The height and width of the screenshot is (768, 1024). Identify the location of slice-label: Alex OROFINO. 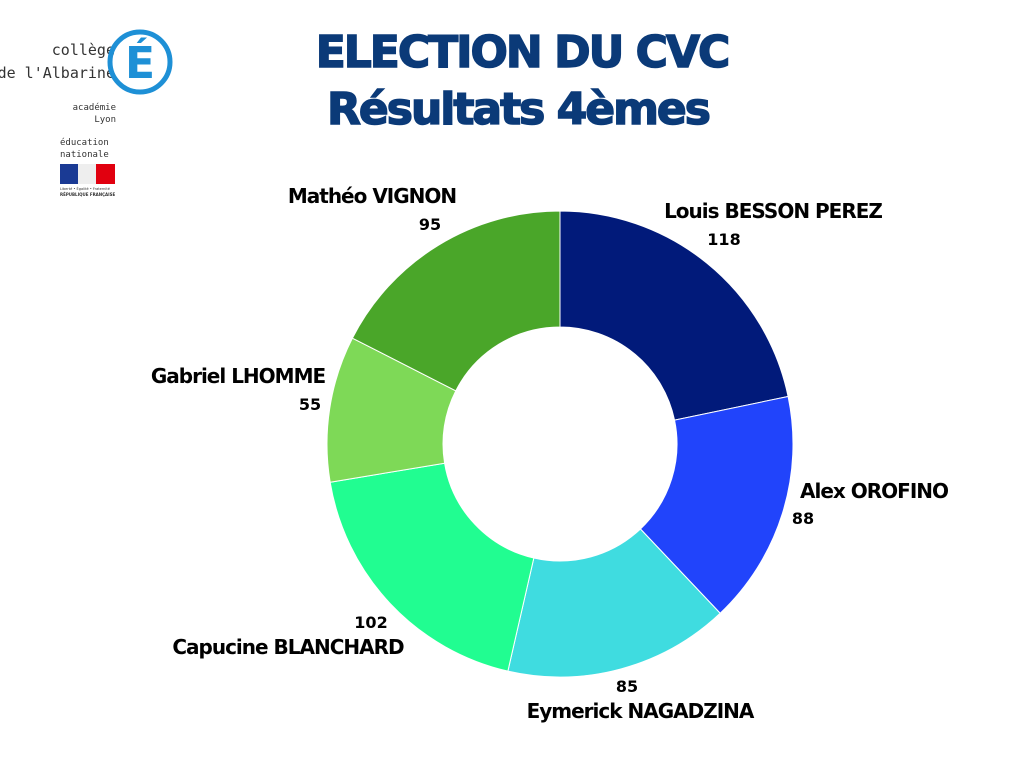
(874, 491).